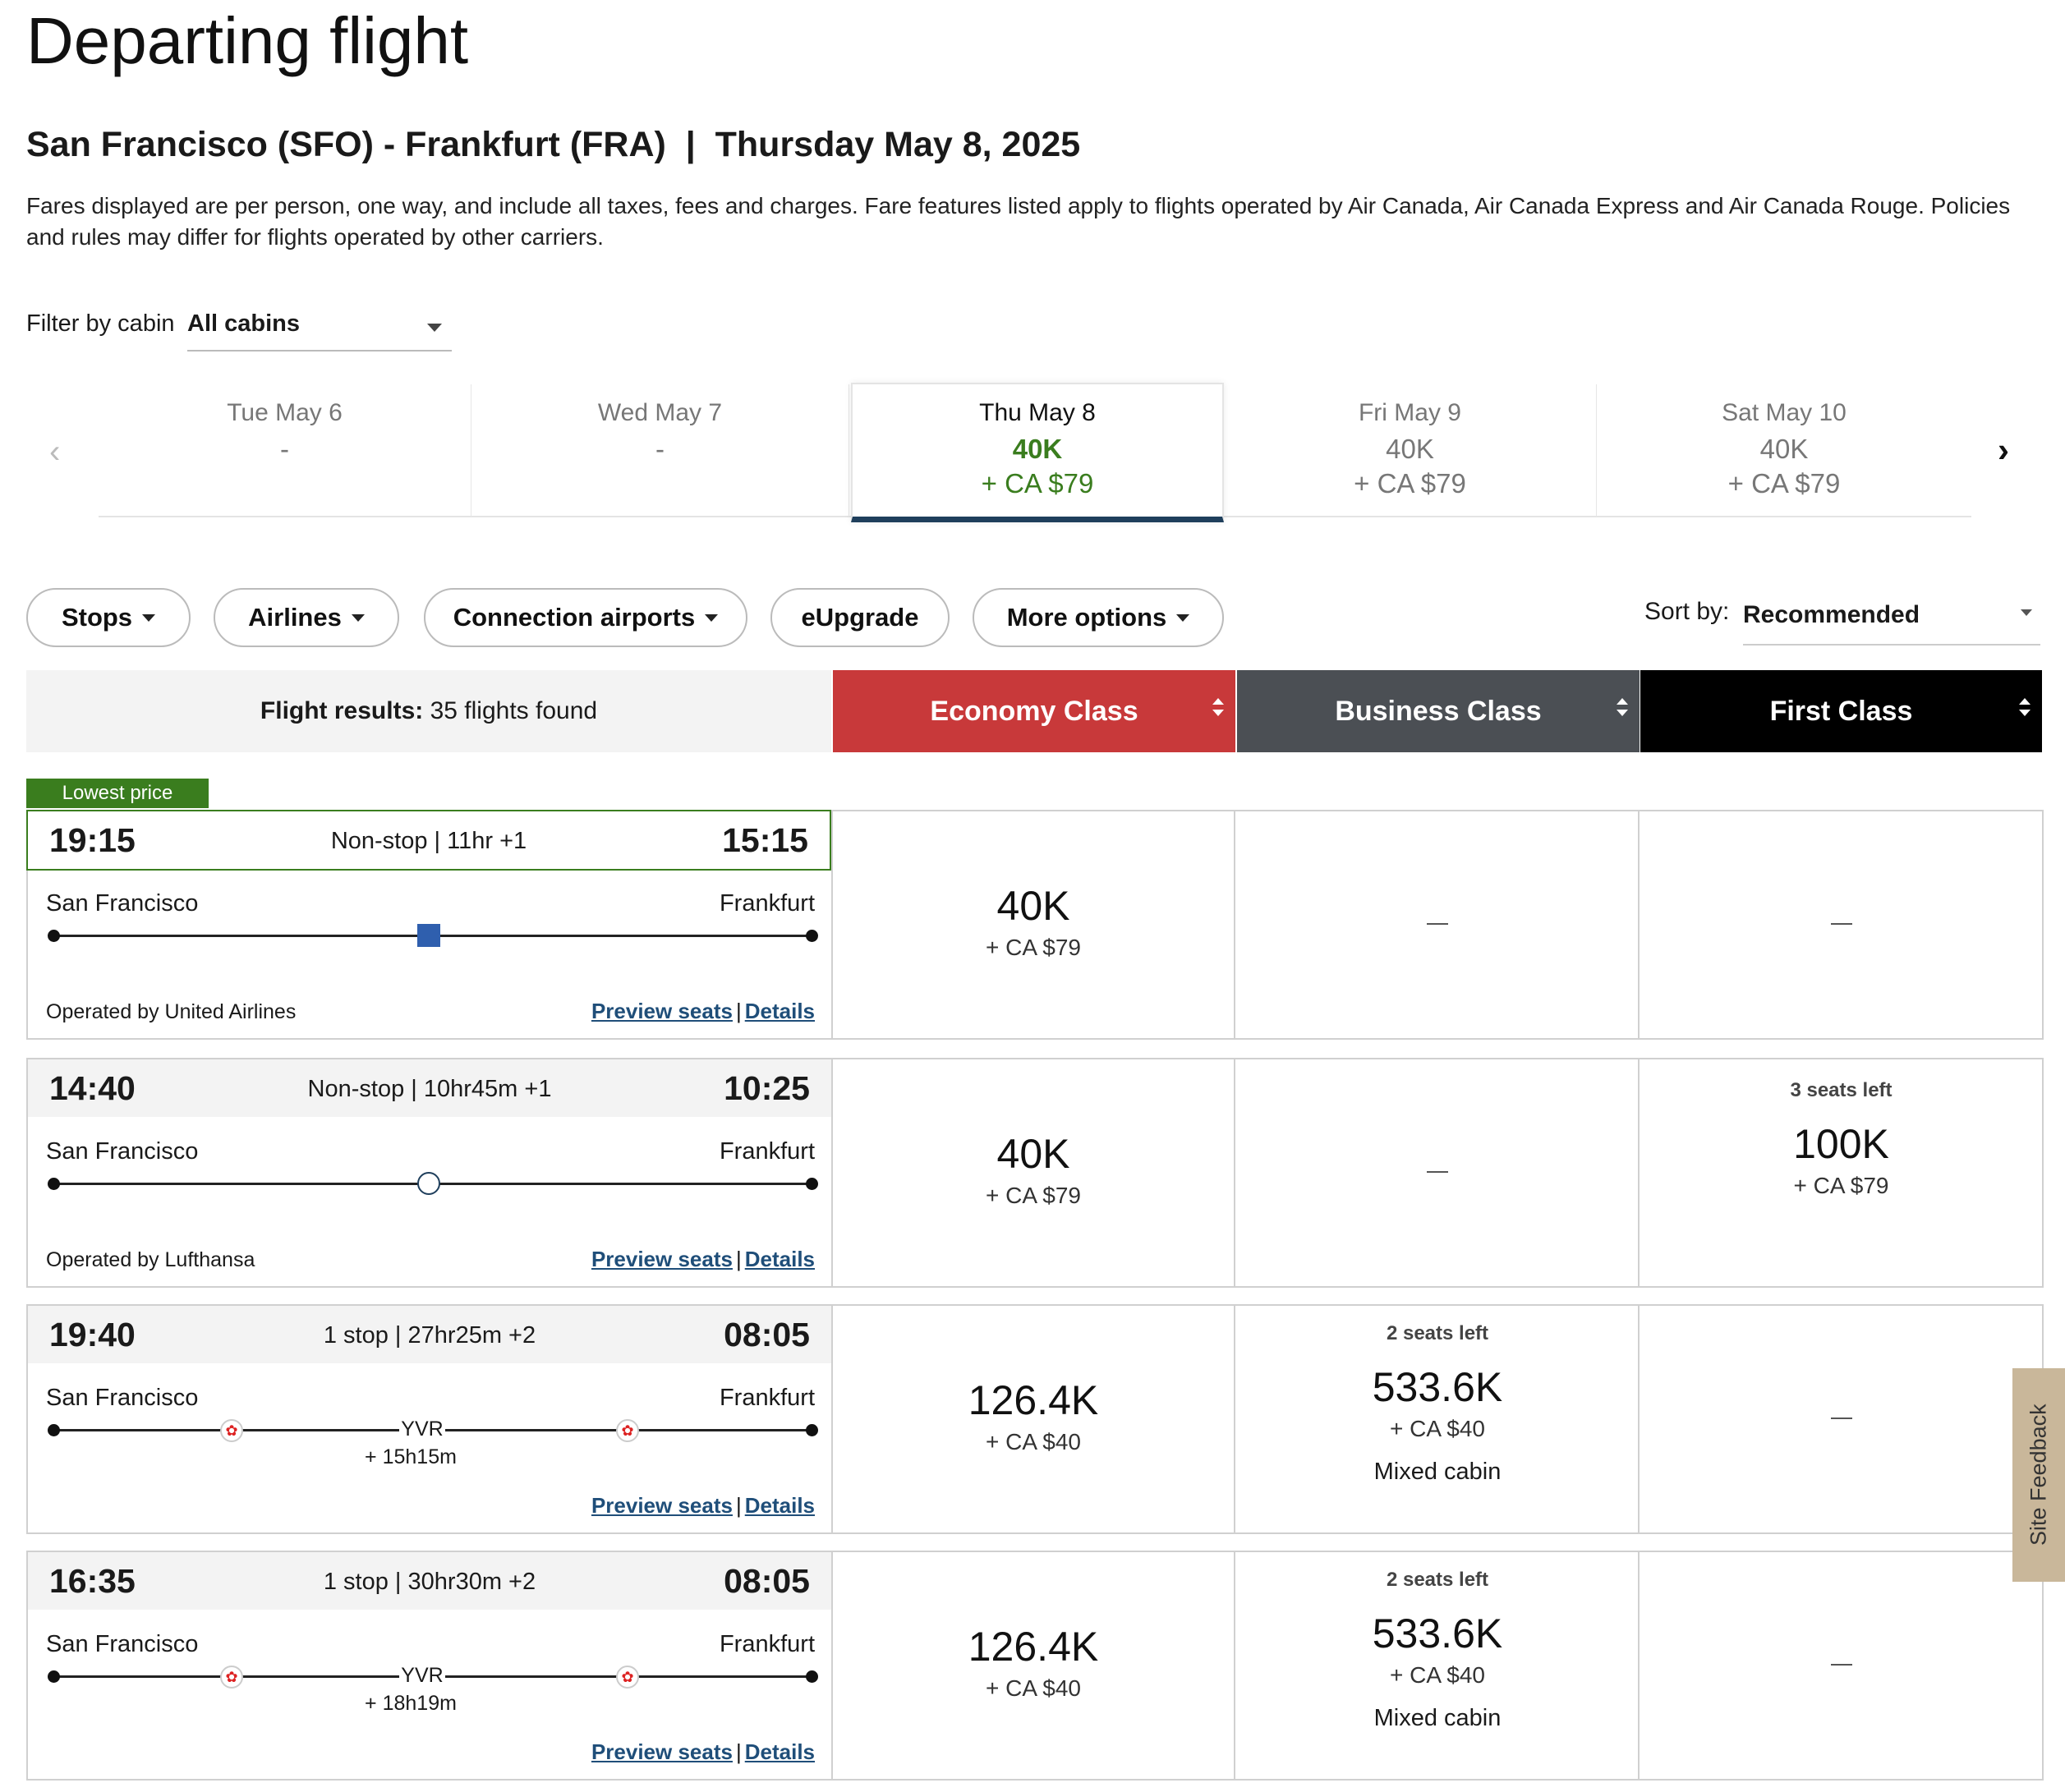 This screenshot has height=1792, width=2065. I want to click on operated-by: Operated by United Airlines, so click(171, 1012).